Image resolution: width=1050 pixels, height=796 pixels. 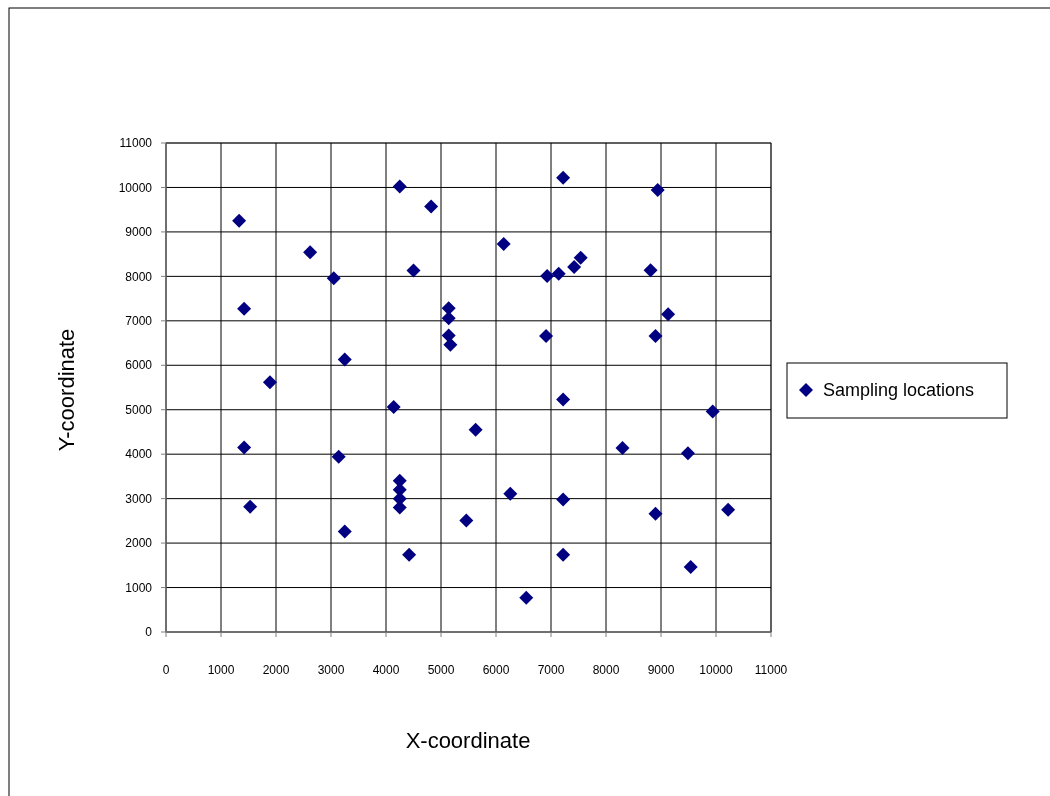 I want to click on x-tick-label: 8000, so click(x=606, y=670).